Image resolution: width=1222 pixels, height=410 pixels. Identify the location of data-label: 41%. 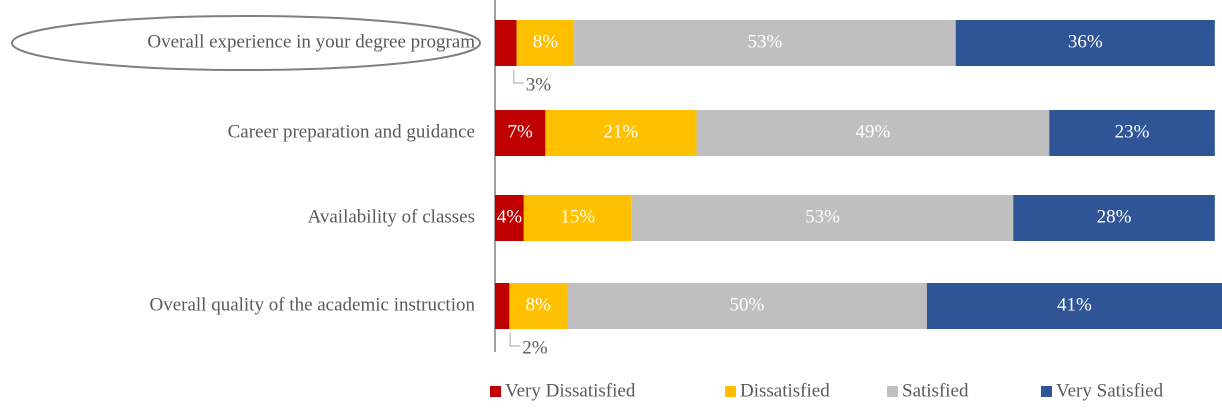
(1074, 304).